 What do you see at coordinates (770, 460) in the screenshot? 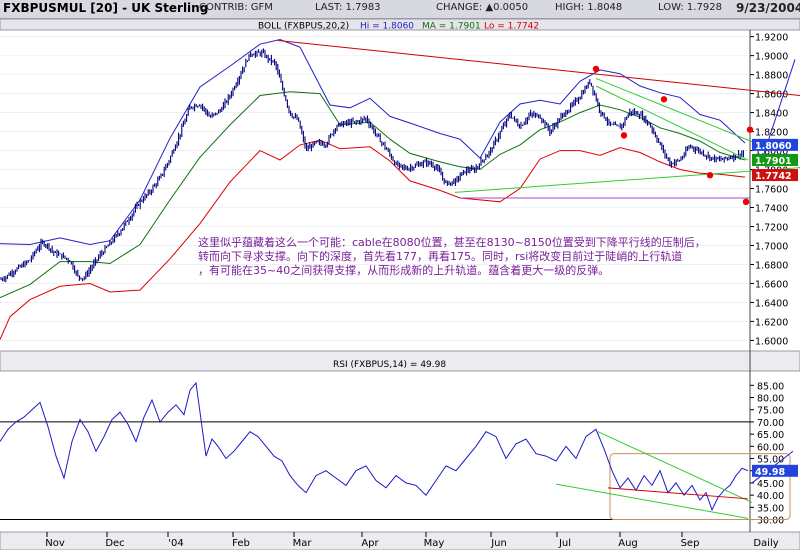
I see `rsi-tick-label: 55.00` at bounding box center [770, 460].